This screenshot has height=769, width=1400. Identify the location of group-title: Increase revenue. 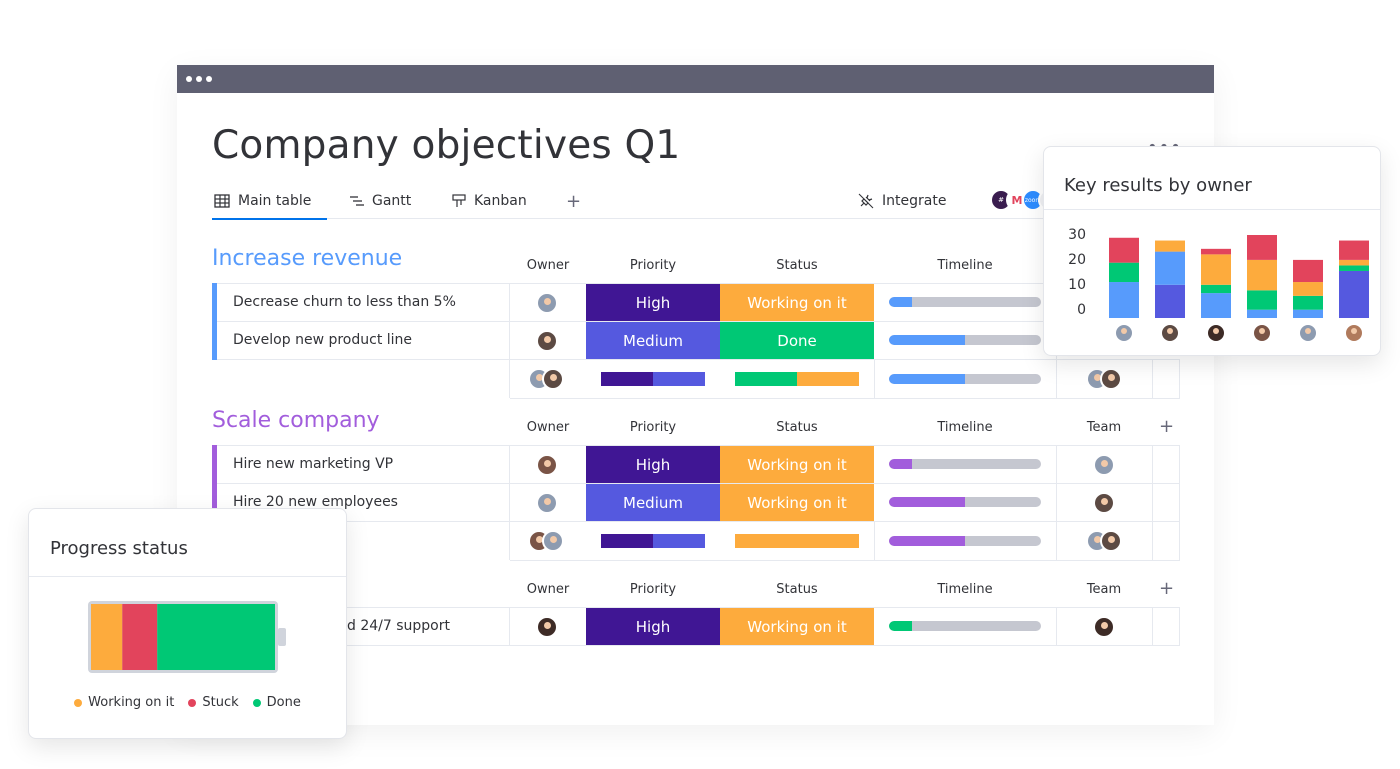
(307, 258).